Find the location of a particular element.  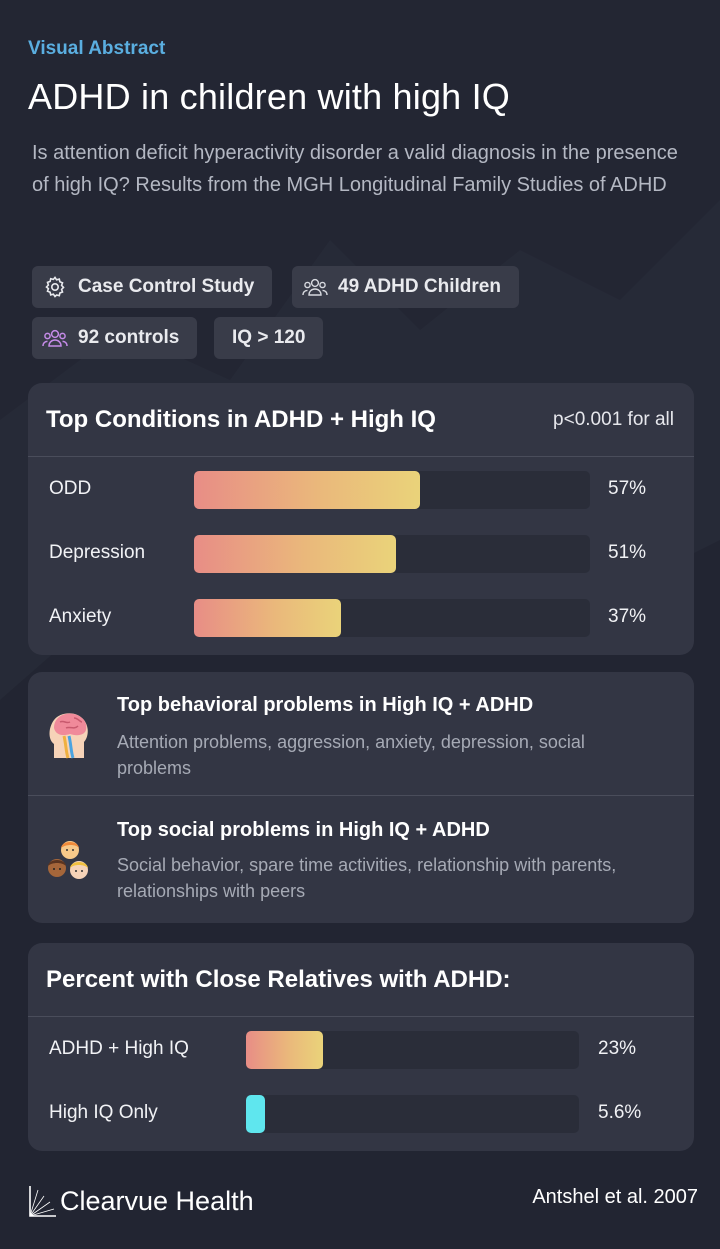

bar-value-label: 37% is located at coordinates (627, 616).